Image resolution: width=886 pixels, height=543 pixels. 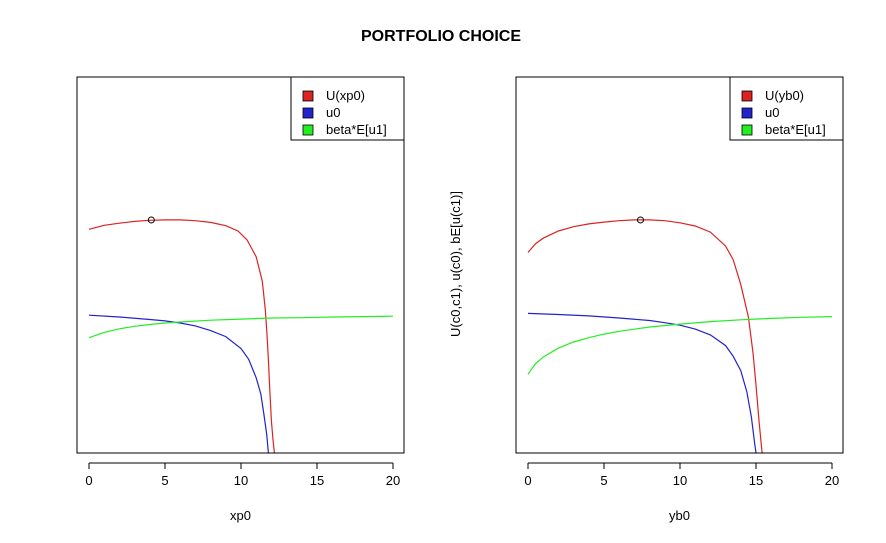 What do you see at coordinates (441, 36) in the screenshot?
I see `figure-title: PORTFOLIO CHOICE` at bounding box center [441, 36].